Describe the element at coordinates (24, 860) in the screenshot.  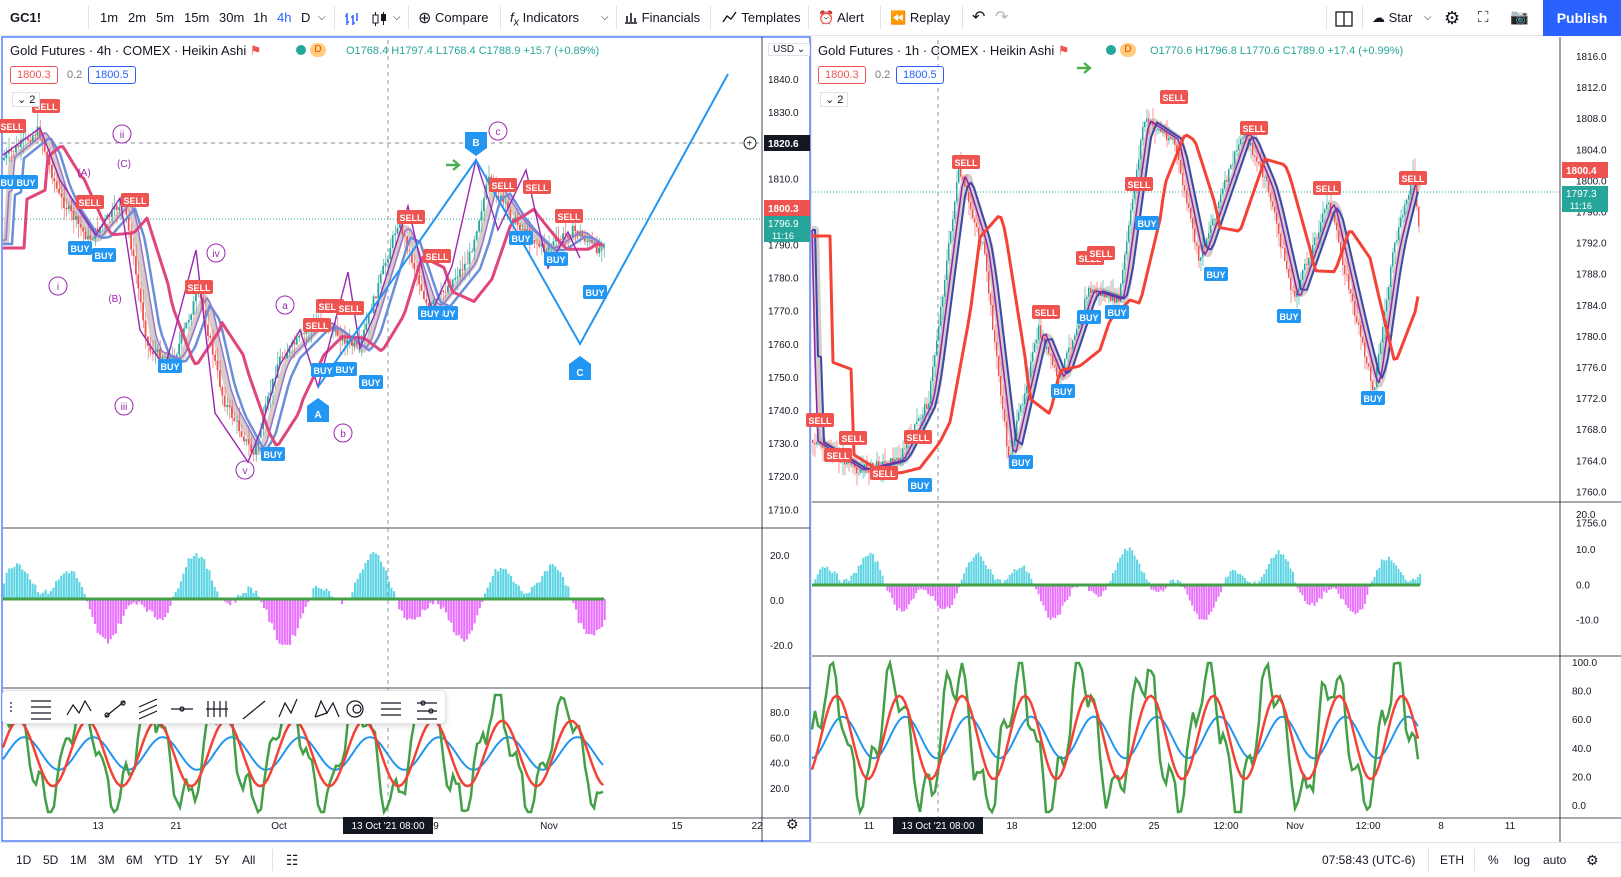
I see `range-1d: 1D` at that location.